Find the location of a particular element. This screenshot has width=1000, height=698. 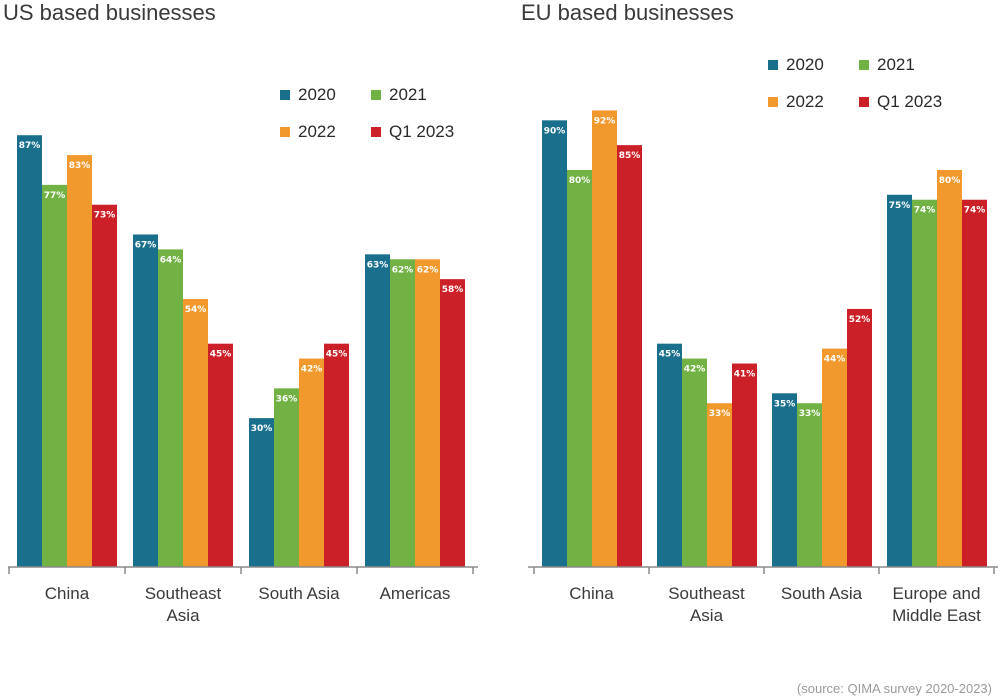

data-label: 85% is located at coordinates (630, 156).